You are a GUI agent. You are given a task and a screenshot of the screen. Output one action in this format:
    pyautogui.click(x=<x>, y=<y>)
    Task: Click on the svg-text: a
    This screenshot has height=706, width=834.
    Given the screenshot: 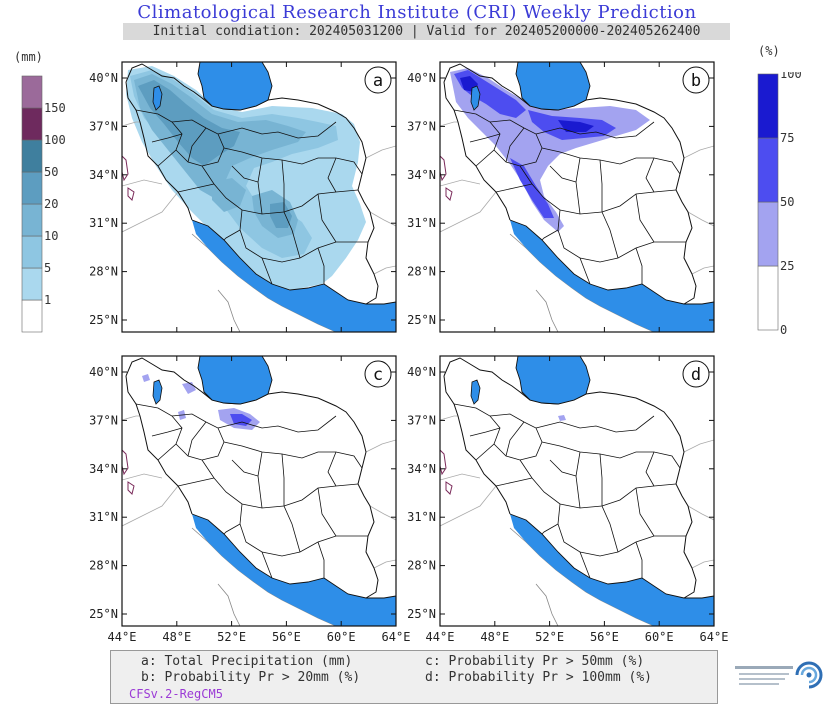 What is the action you would take?
    pyautogui.click(x=378, y=81)
    